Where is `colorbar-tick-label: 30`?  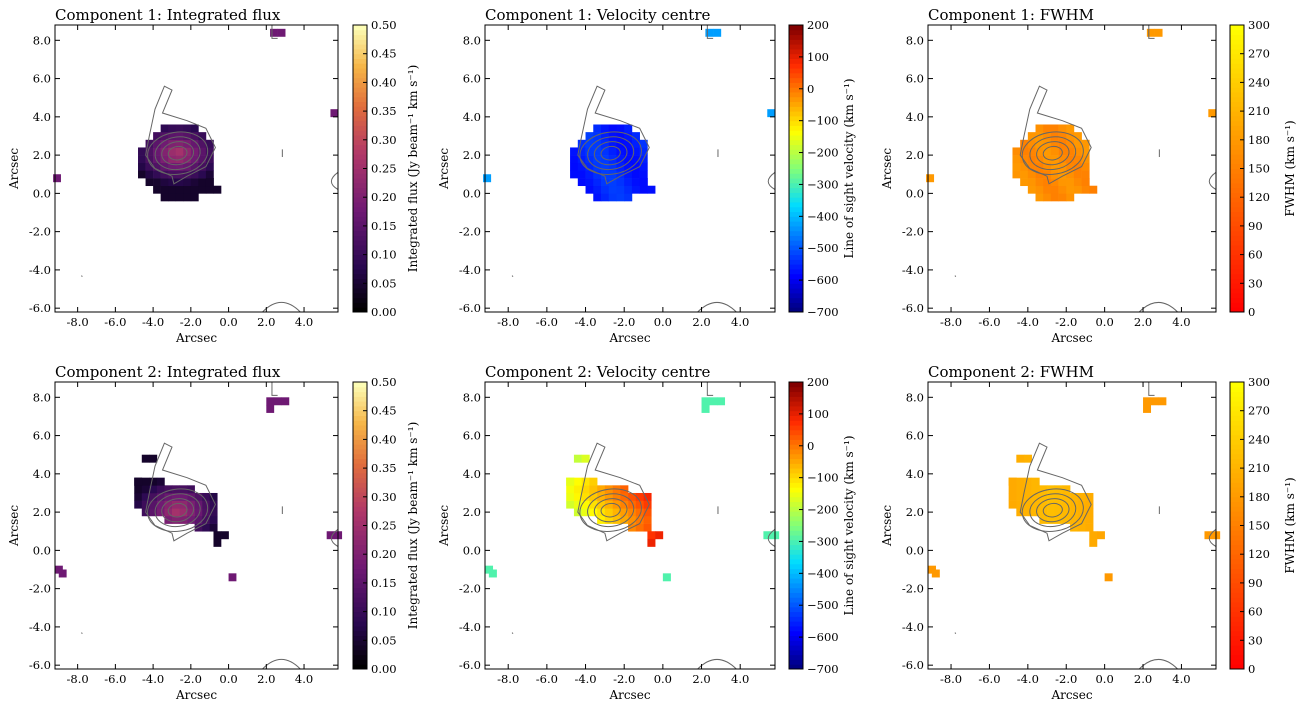 colorbar-tick-label: 30 is located at coordinates (1255, 283).